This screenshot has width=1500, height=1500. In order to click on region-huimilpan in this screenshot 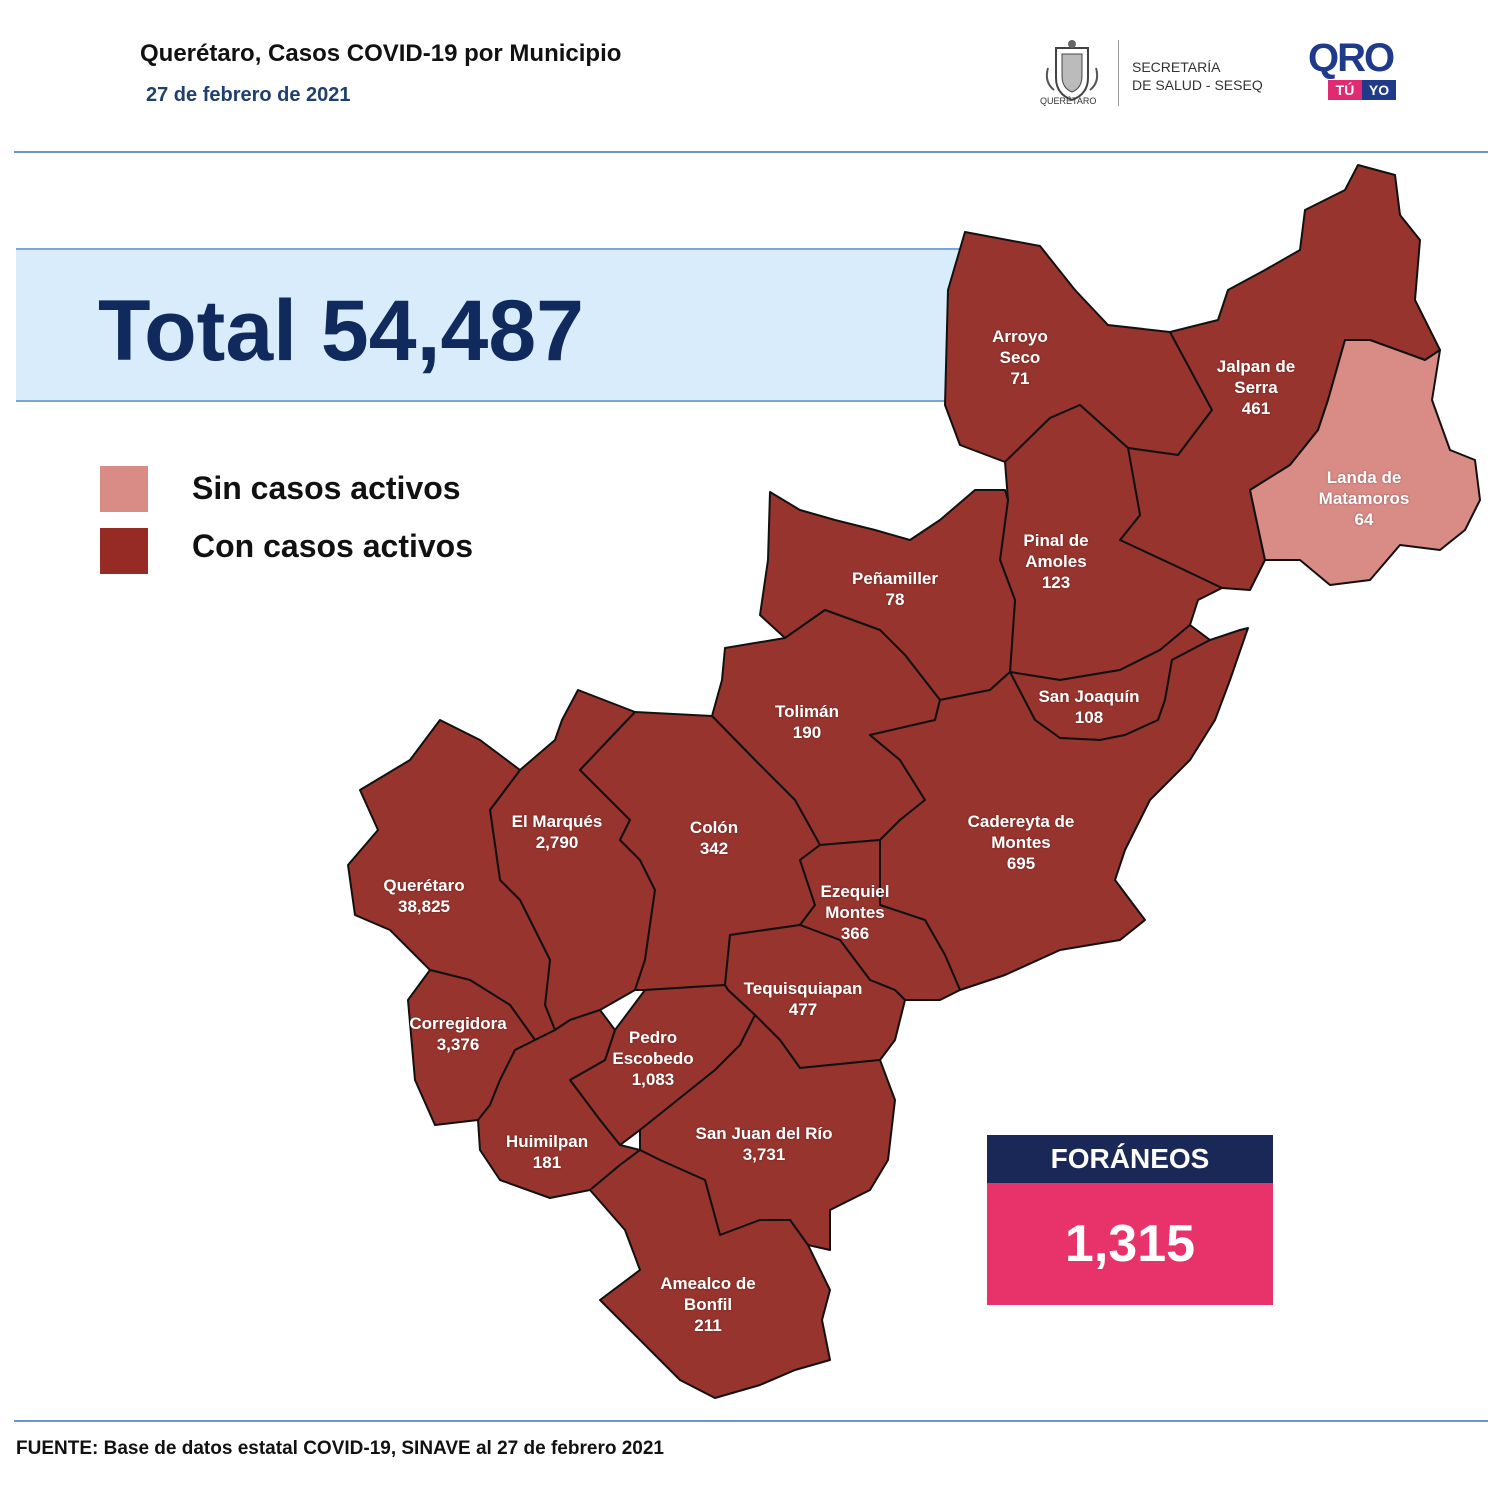, I will do `click(559, 1104)`.